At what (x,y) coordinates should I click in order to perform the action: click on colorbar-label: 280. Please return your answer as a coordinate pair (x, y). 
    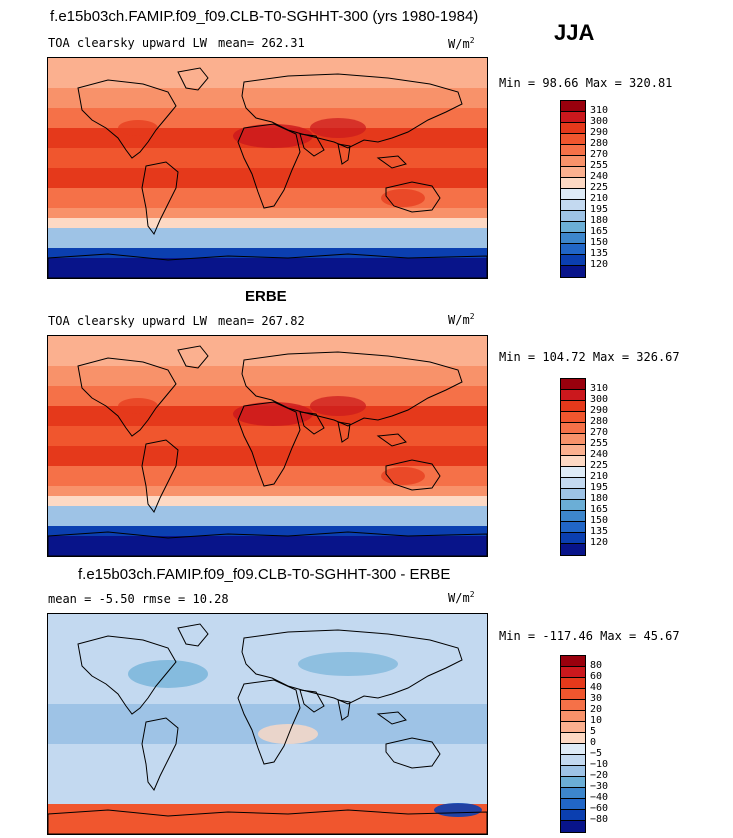
    Looking at the image, I should click on (599, 421).